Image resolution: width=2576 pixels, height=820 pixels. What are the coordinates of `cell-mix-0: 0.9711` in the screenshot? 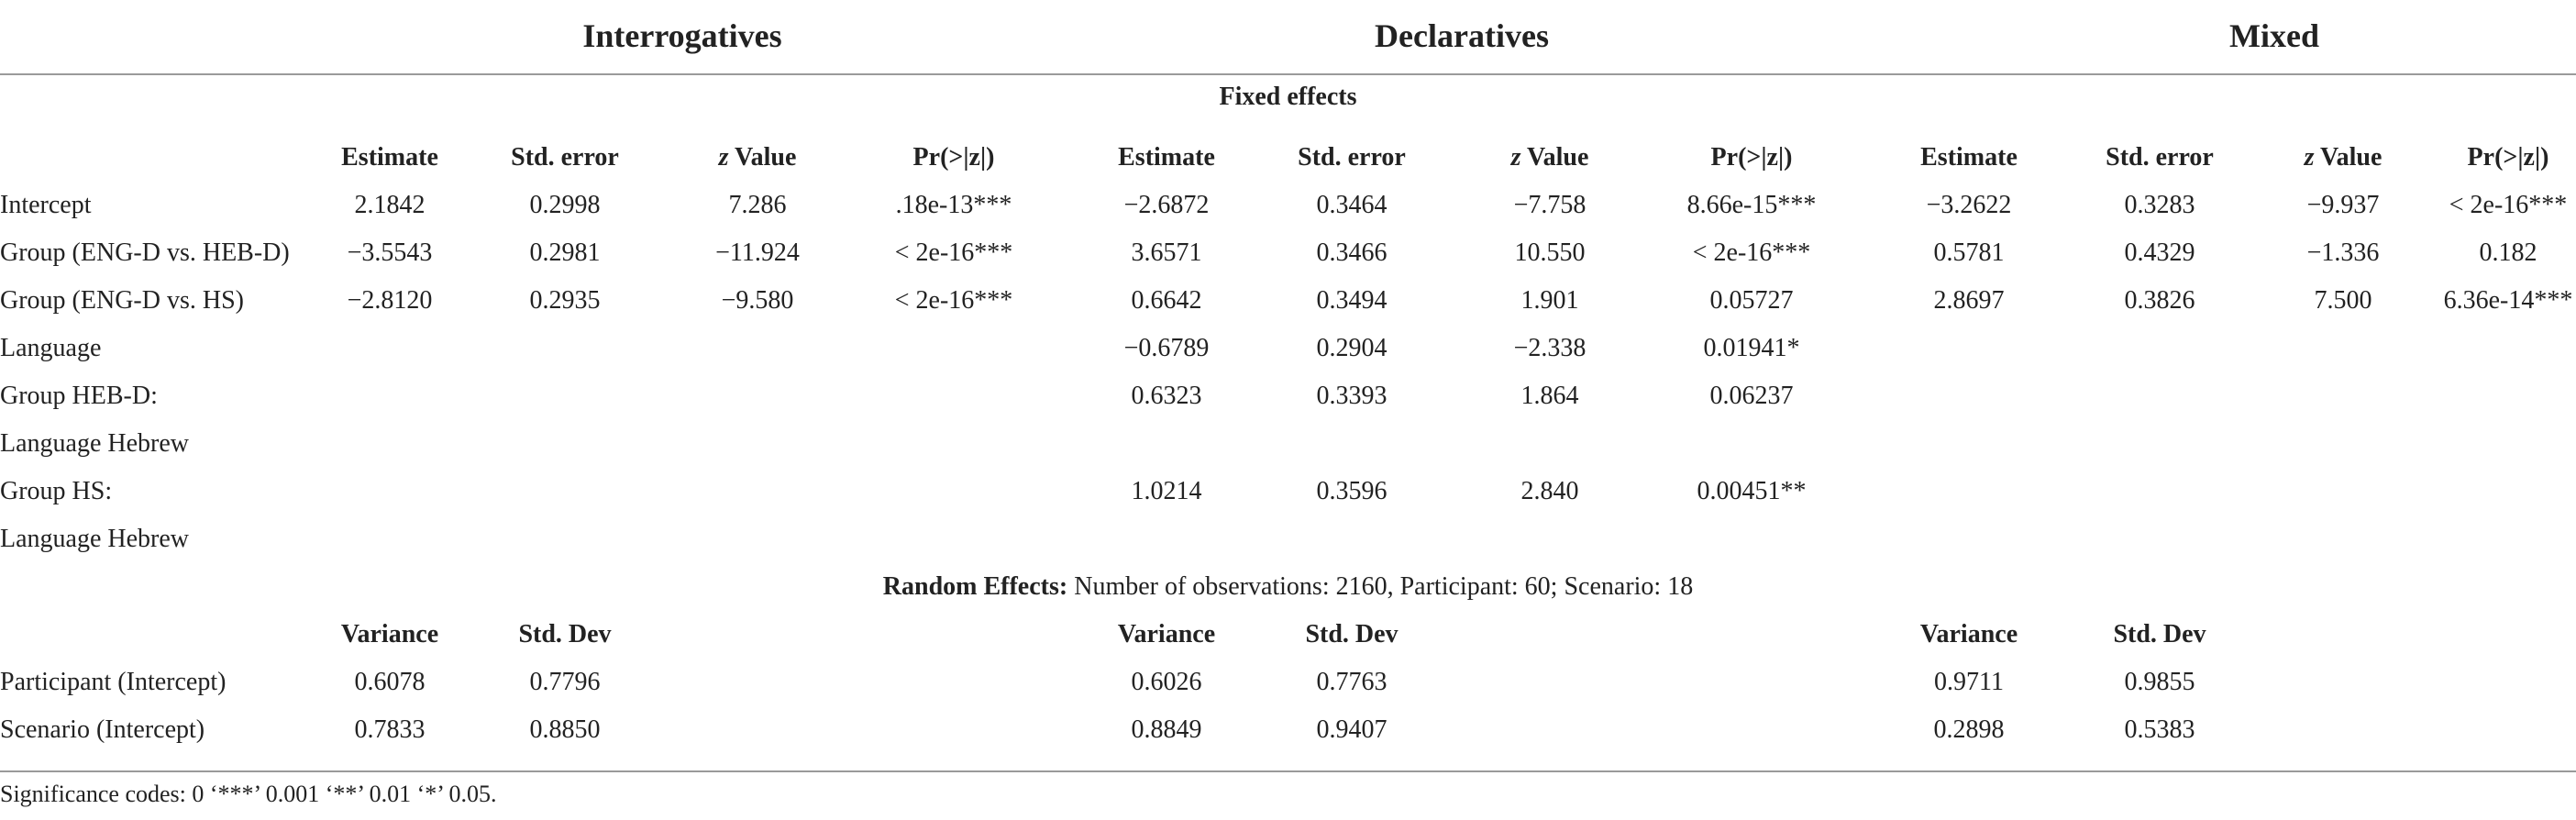 It's located at (1969, 682).